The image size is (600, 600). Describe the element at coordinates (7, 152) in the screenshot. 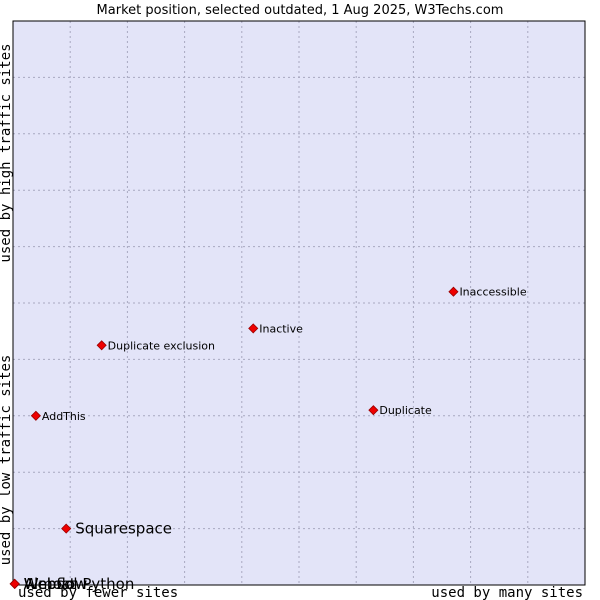

I see `y-axis-high-label: used by high traffic sites` at that location.